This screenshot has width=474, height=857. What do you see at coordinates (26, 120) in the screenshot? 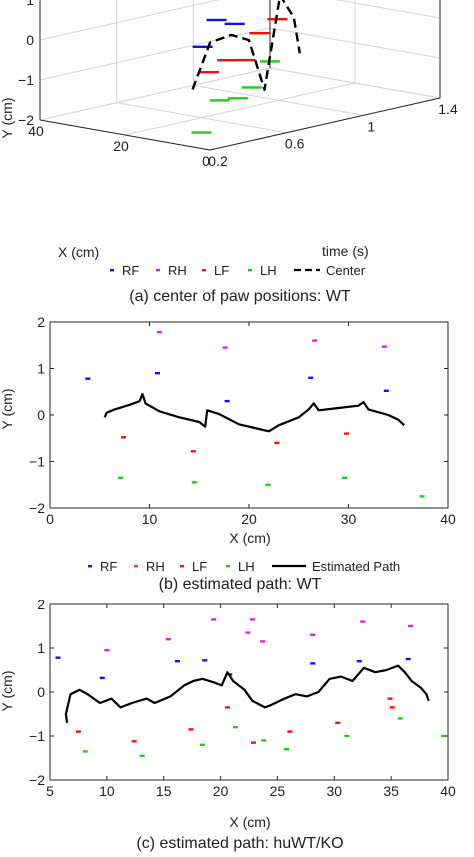
I see `y-tick-label: −2` at bounding box center [26, 120].